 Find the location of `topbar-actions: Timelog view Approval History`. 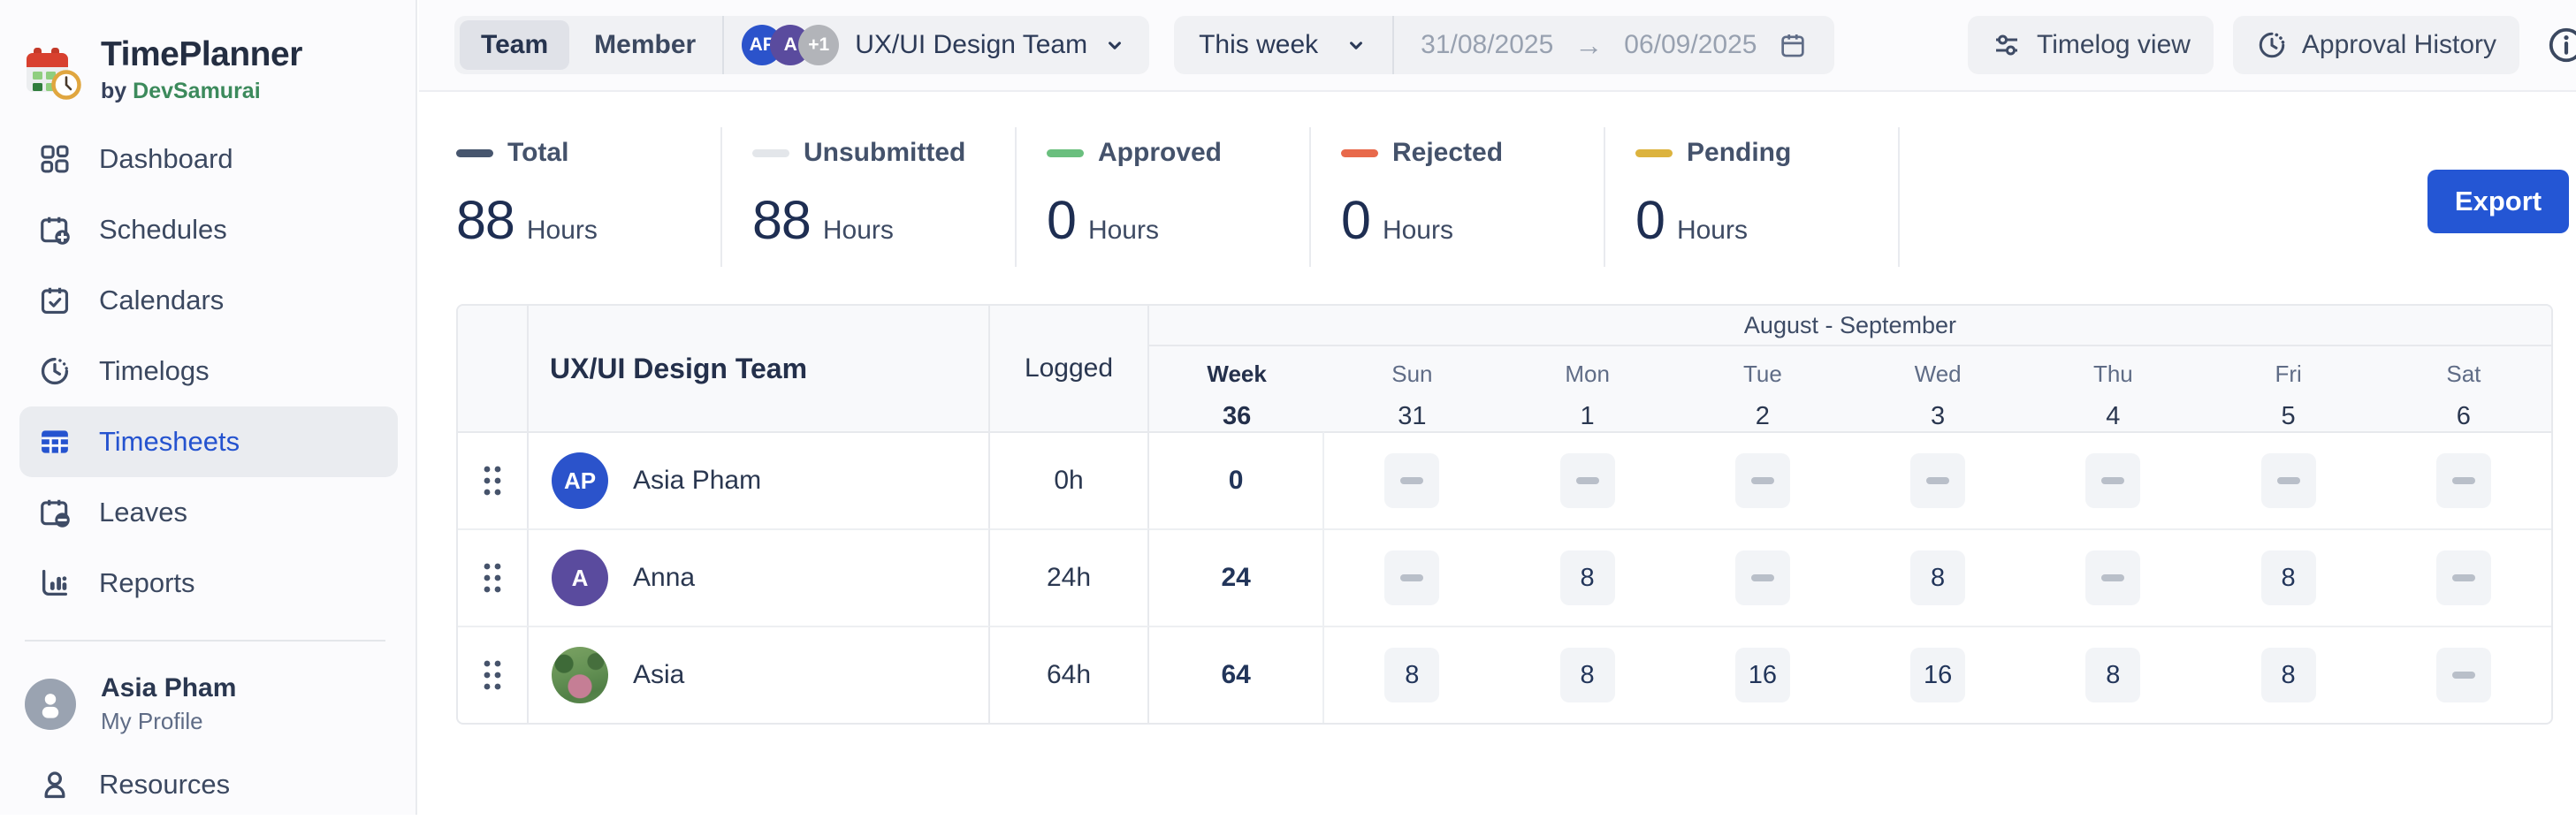

topbar-actions: Timelog view Approval History is located at coordinates (2271, 45).